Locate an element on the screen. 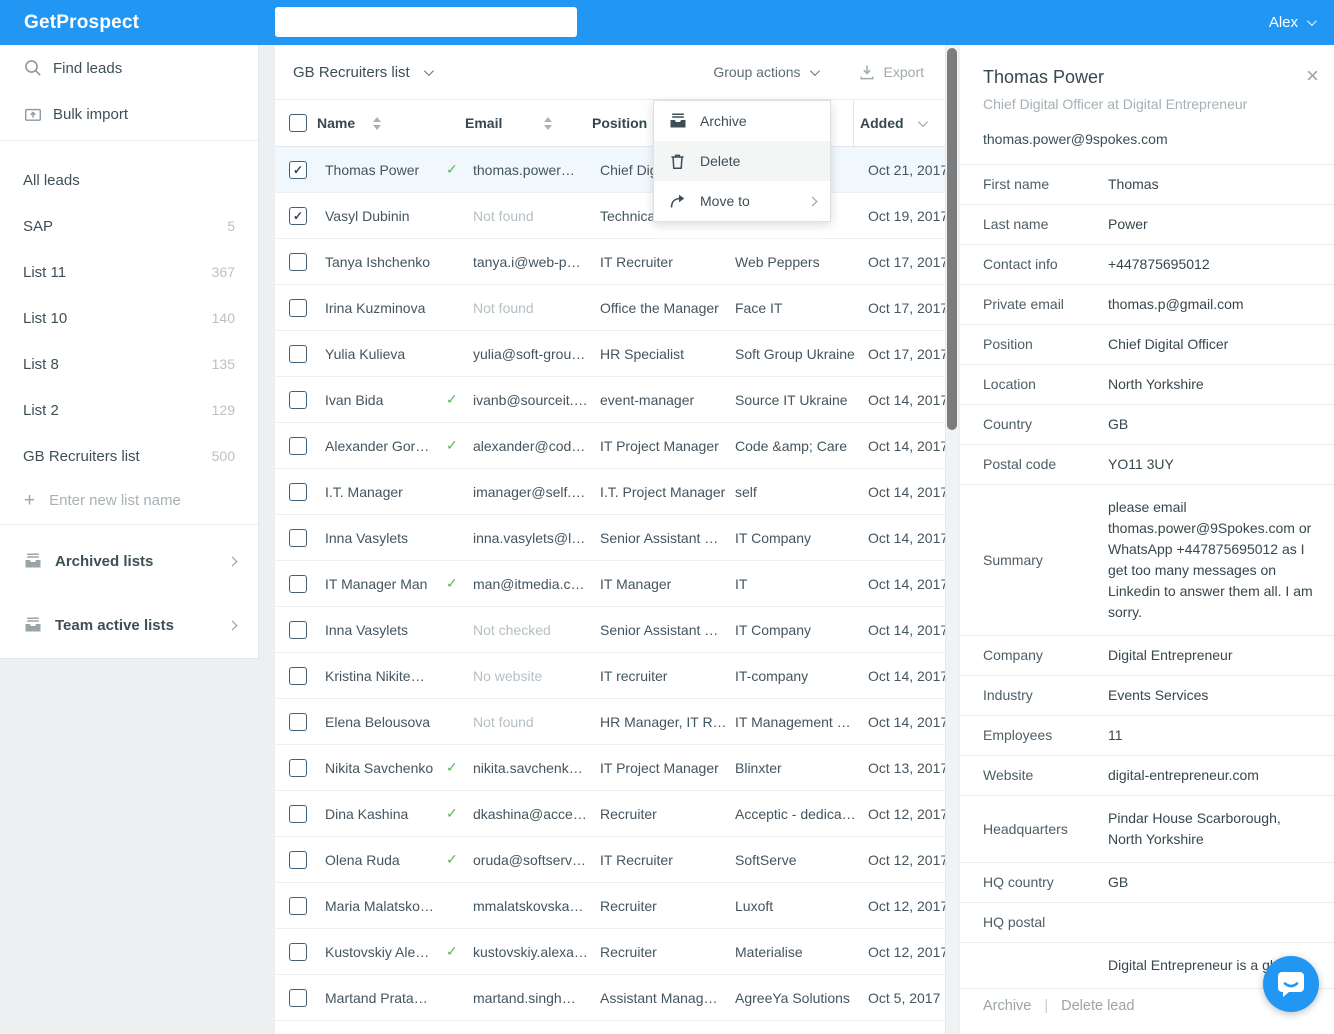 The height and width of the screenshot is (1034, 1334). plus-icon: + is located at coordinates (30, 500).